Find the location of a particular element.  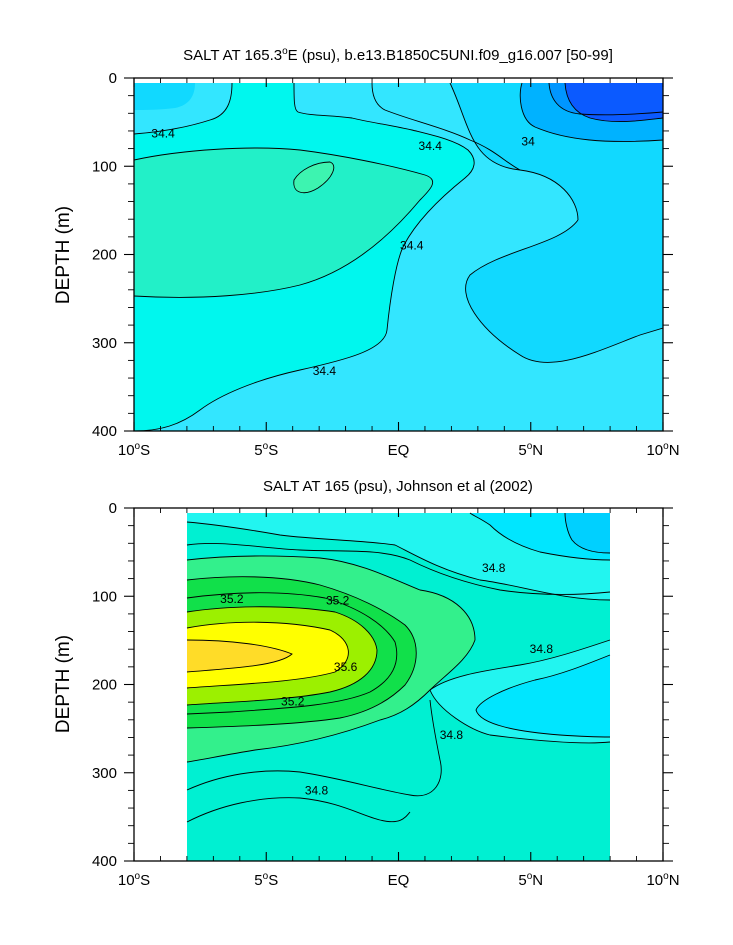

contour-fill-gt-35.8 is located at coordinates (239, 656).